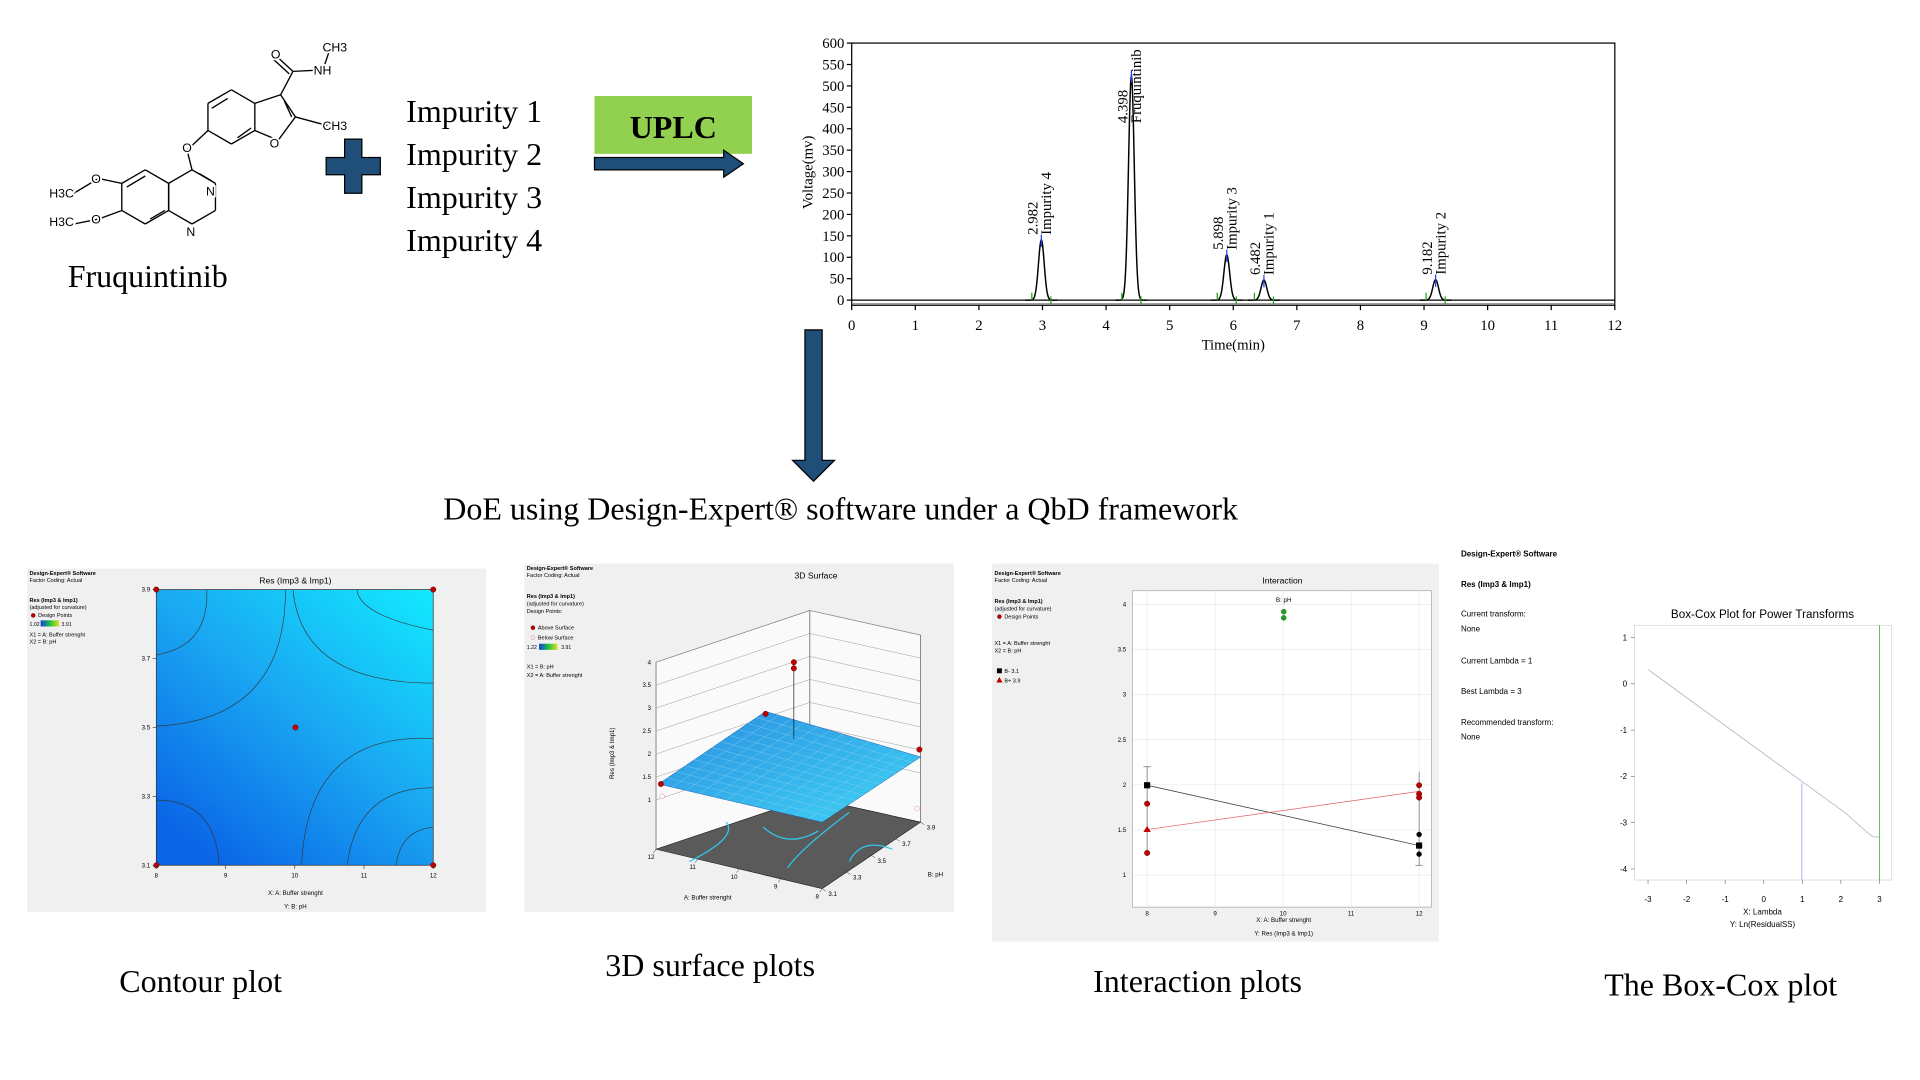 Image resolution: width=1920 pixels, height=1080 pixels. Describe the element at coordinates (673, 127) in the screenshot. I see `method-label: UPLC` at that location.